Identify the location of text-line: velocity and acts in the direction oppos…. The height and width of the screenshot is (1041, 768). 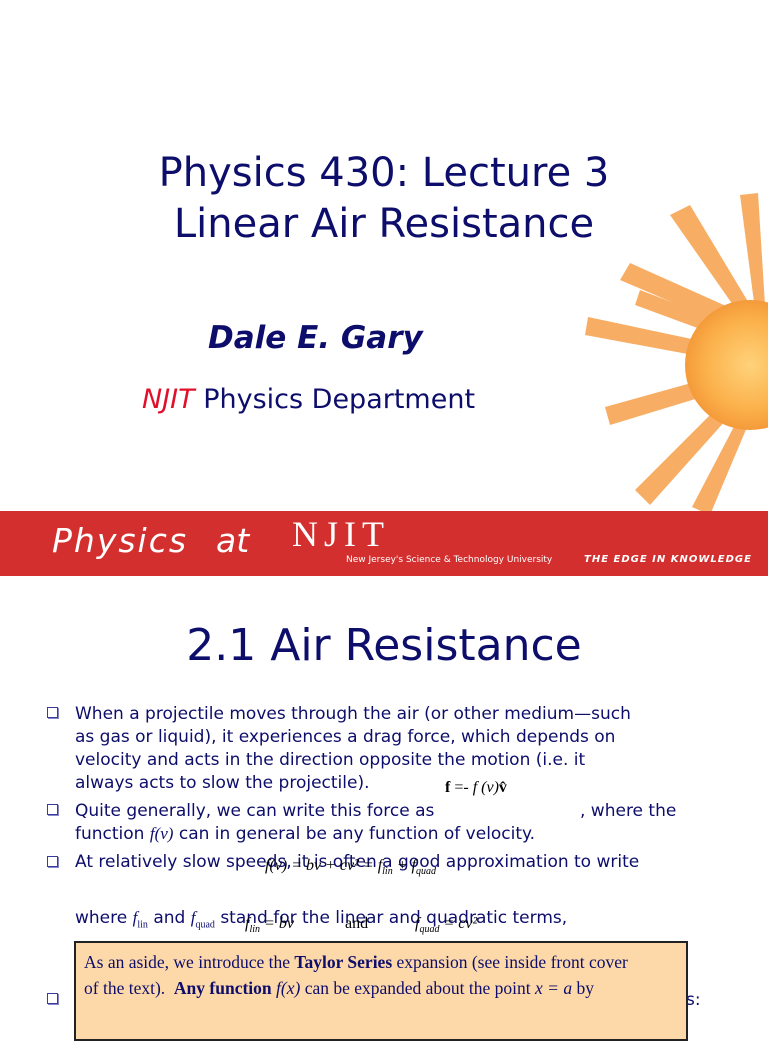
(330, 760).